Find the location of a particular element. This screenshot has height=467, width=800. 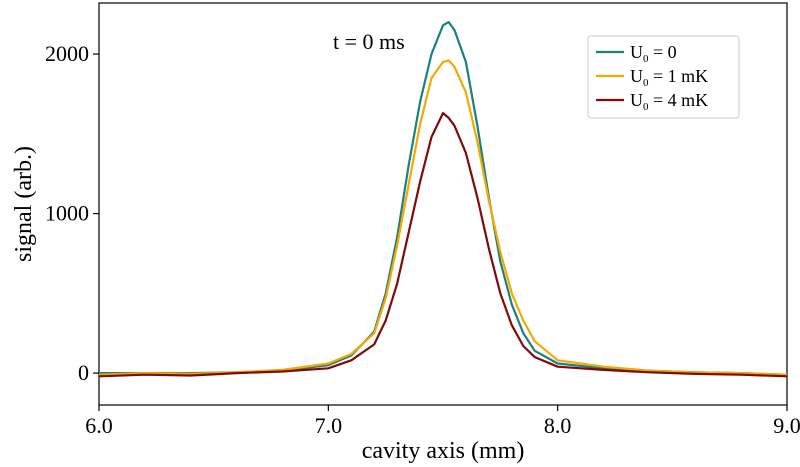

y-axis-label: signal (arb.) is located at coordinates (24, 204).